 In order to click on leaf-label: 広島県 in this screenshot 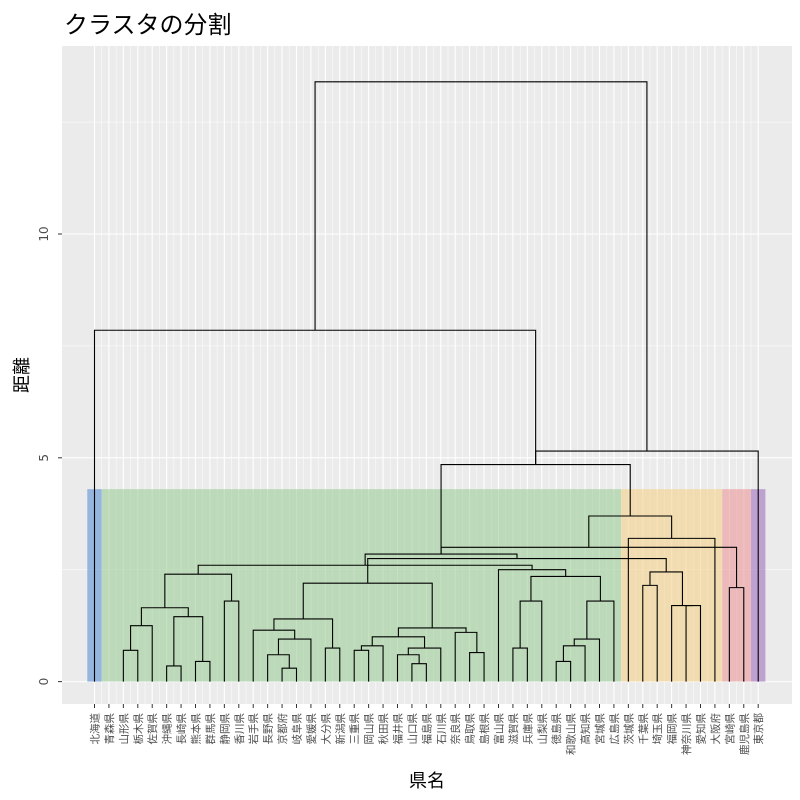, I will do `click(614, 729)`.